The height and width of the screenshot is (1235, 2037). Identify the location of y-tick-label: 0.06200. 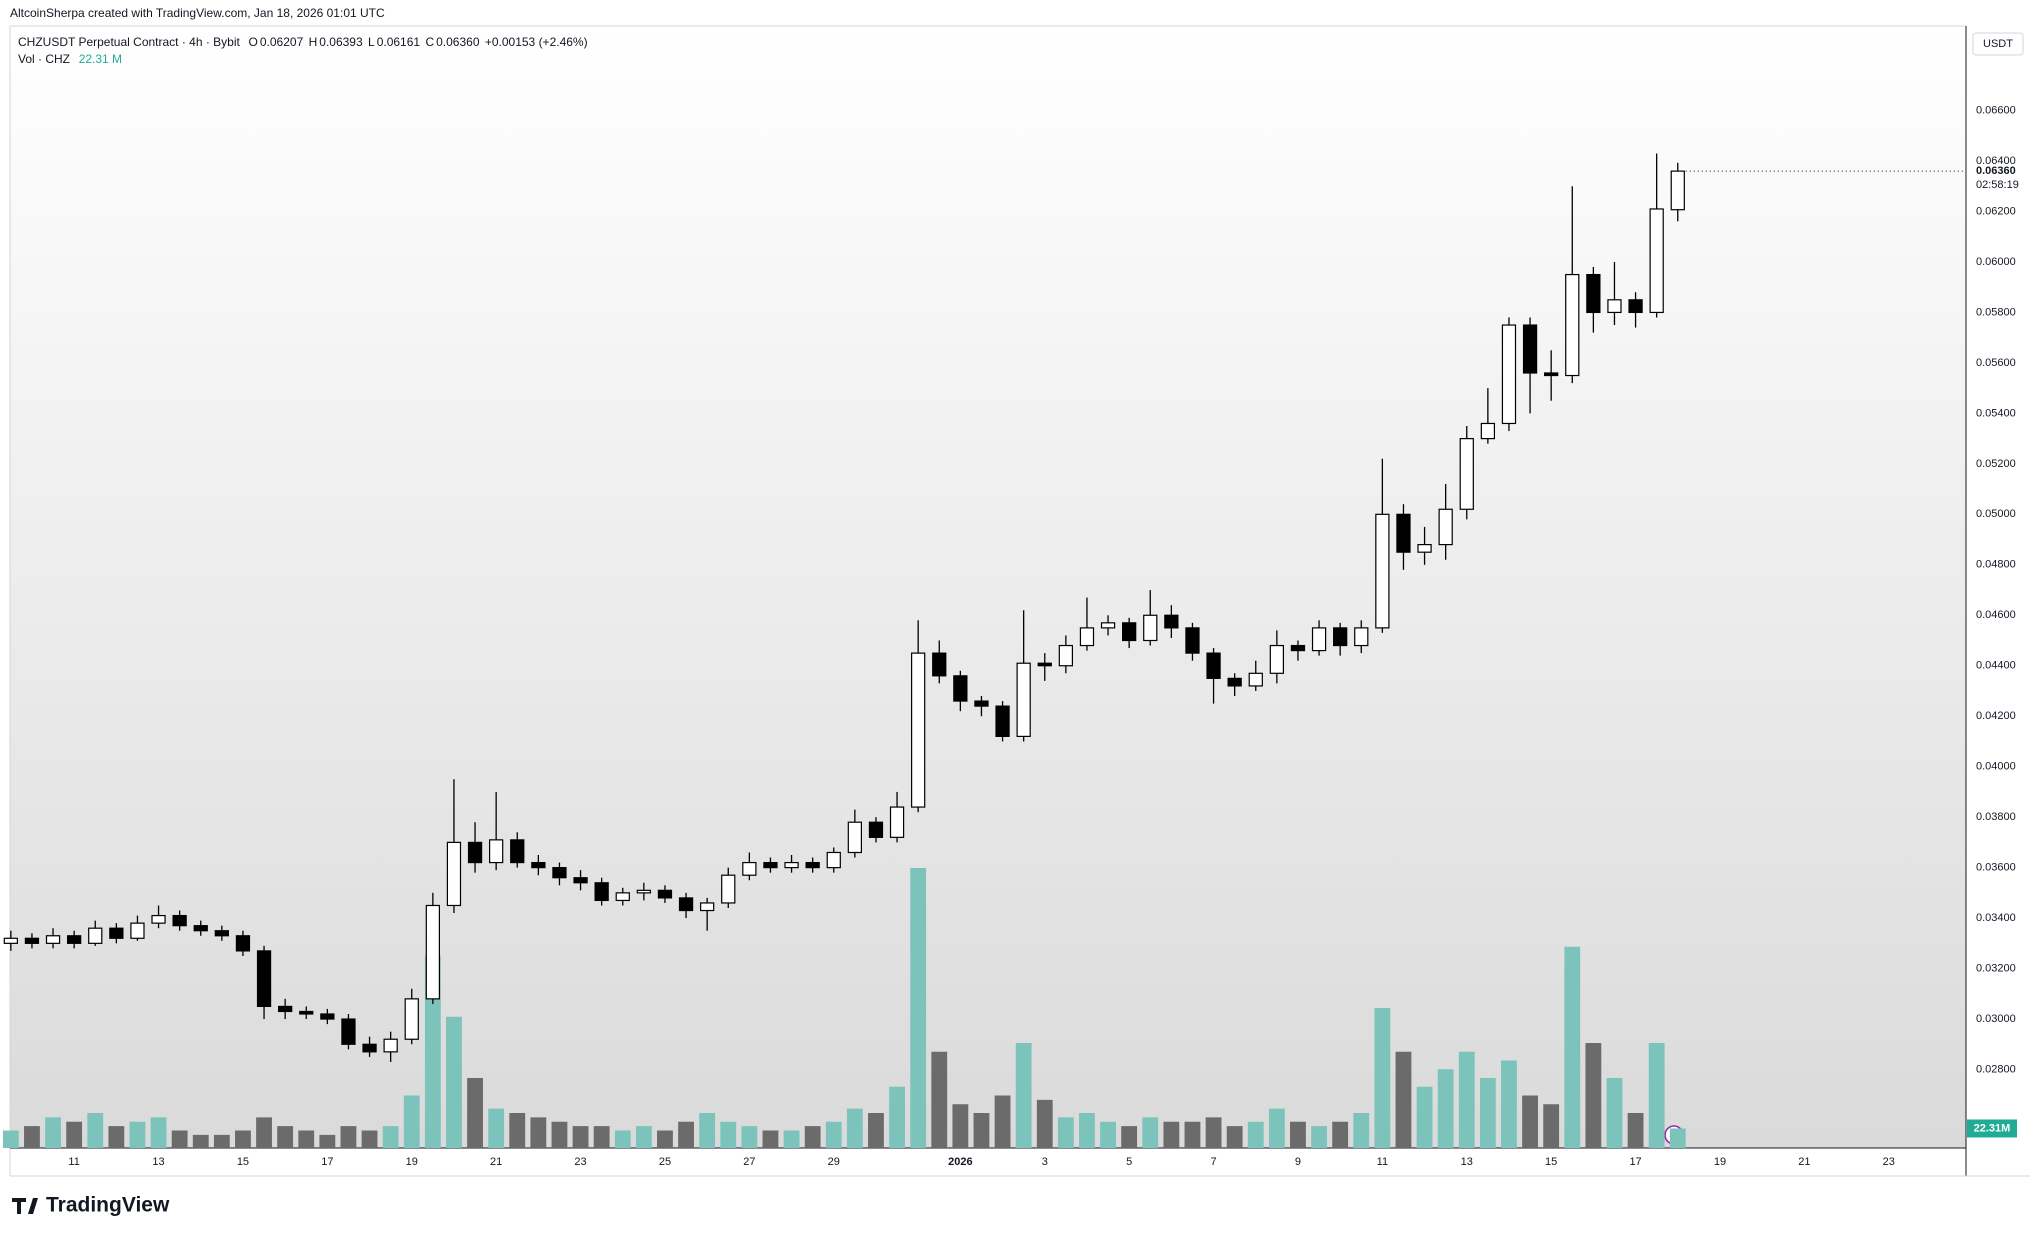
(1996, 211).